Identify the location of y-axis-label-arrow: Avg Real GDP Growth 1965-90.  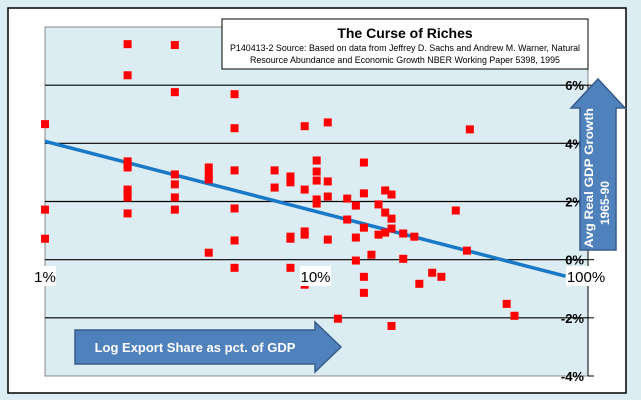
(598, 164).